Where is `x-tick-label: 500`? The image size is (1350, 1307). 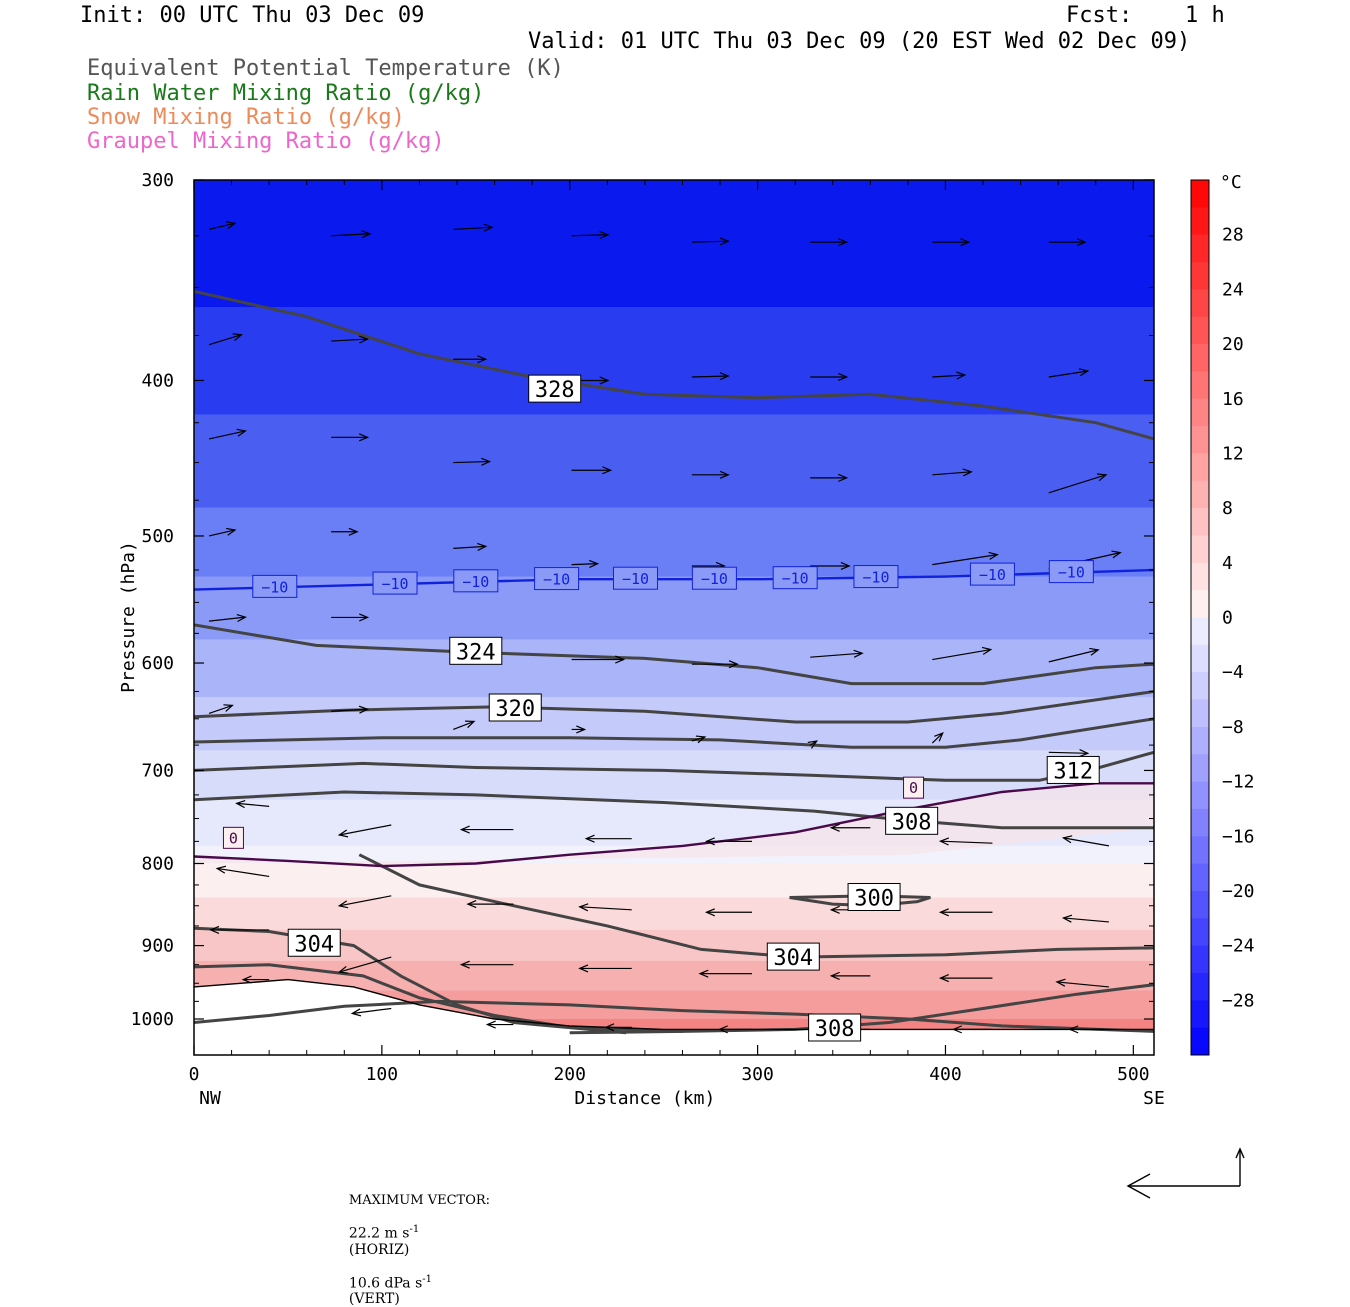
x-tick-label: 500 is located at coordinates (1133, 1074).